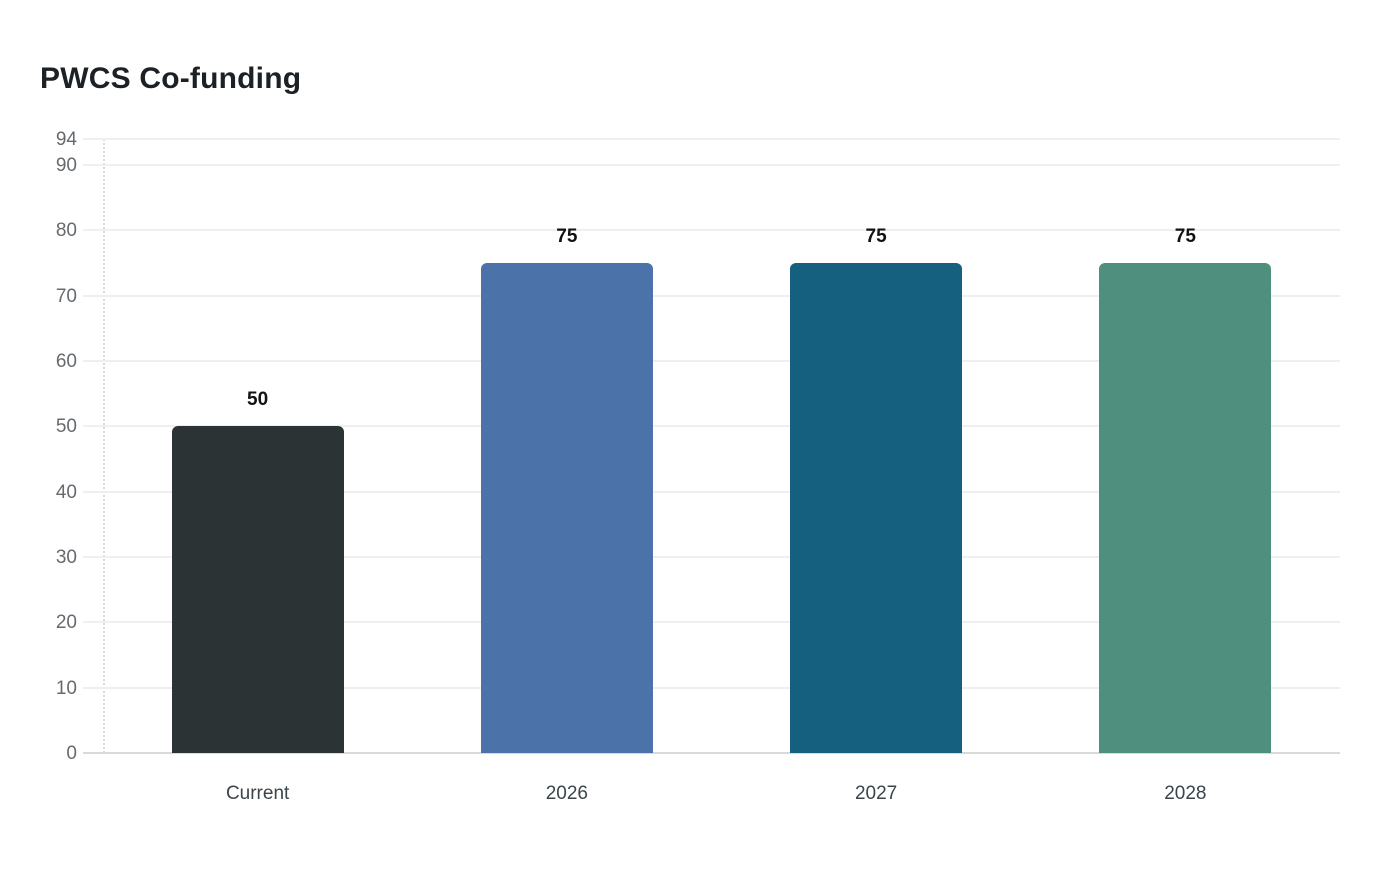  What do you see at coordinates (104, 446) in the screenshot?
I see `y-axis-line` at bounding box center [104, 446].